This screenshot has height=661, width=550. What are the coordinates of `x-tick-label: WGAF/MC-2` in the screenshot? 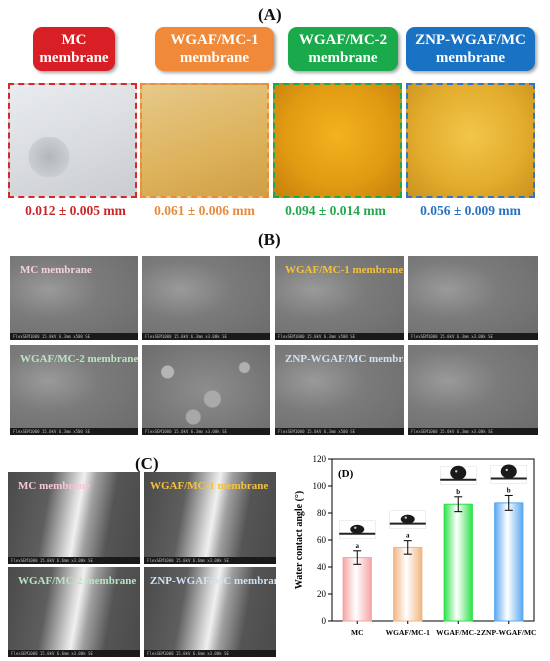 It's located at (458, 632).